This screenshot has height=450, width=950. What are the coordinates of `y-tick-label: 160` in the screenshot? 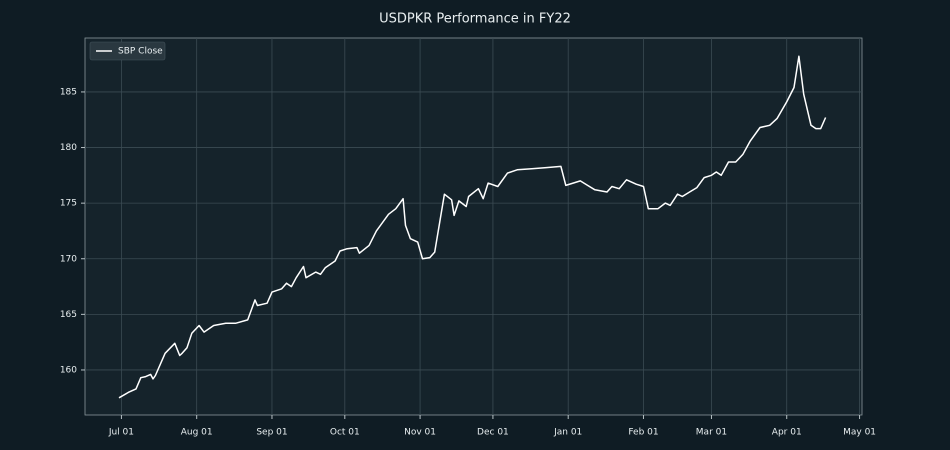 It's located at (68, 370).